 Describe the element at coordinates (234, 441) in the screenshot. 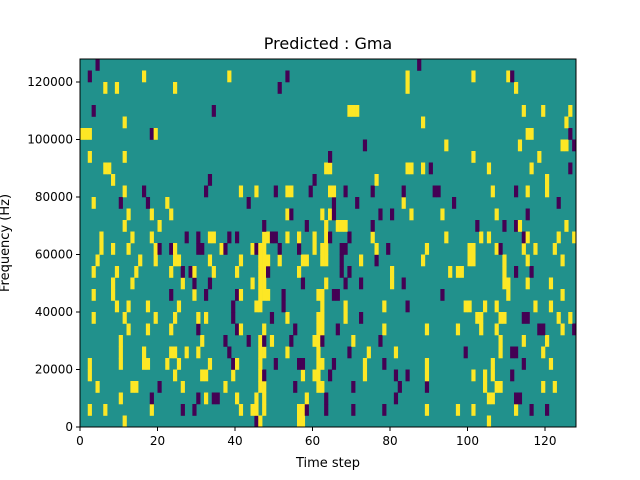

I see `x-tick-label: 40` at that location.